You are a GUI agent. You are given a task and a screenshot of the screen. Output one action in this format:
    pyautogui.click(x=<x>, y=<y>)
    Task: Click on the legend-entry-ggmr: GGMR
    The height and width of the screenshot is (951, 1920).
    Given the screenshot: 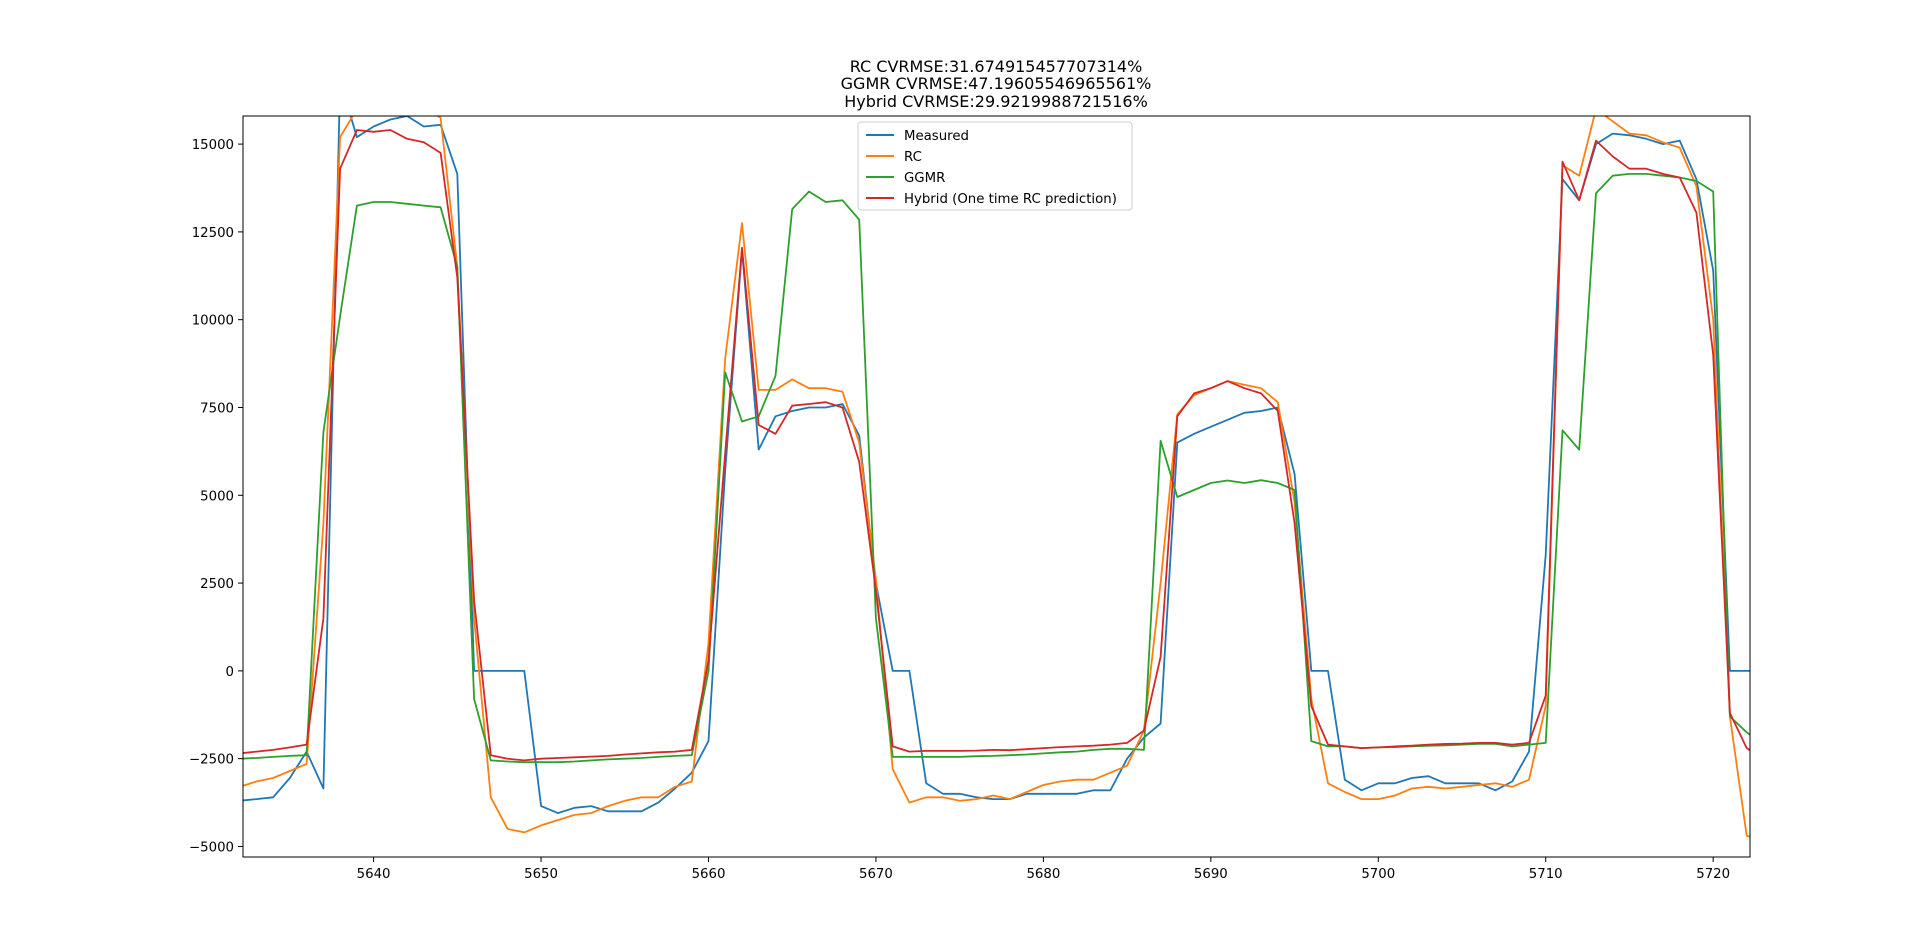 What is the action you would take?
    pyautogui.click(x=905, y=178)
    